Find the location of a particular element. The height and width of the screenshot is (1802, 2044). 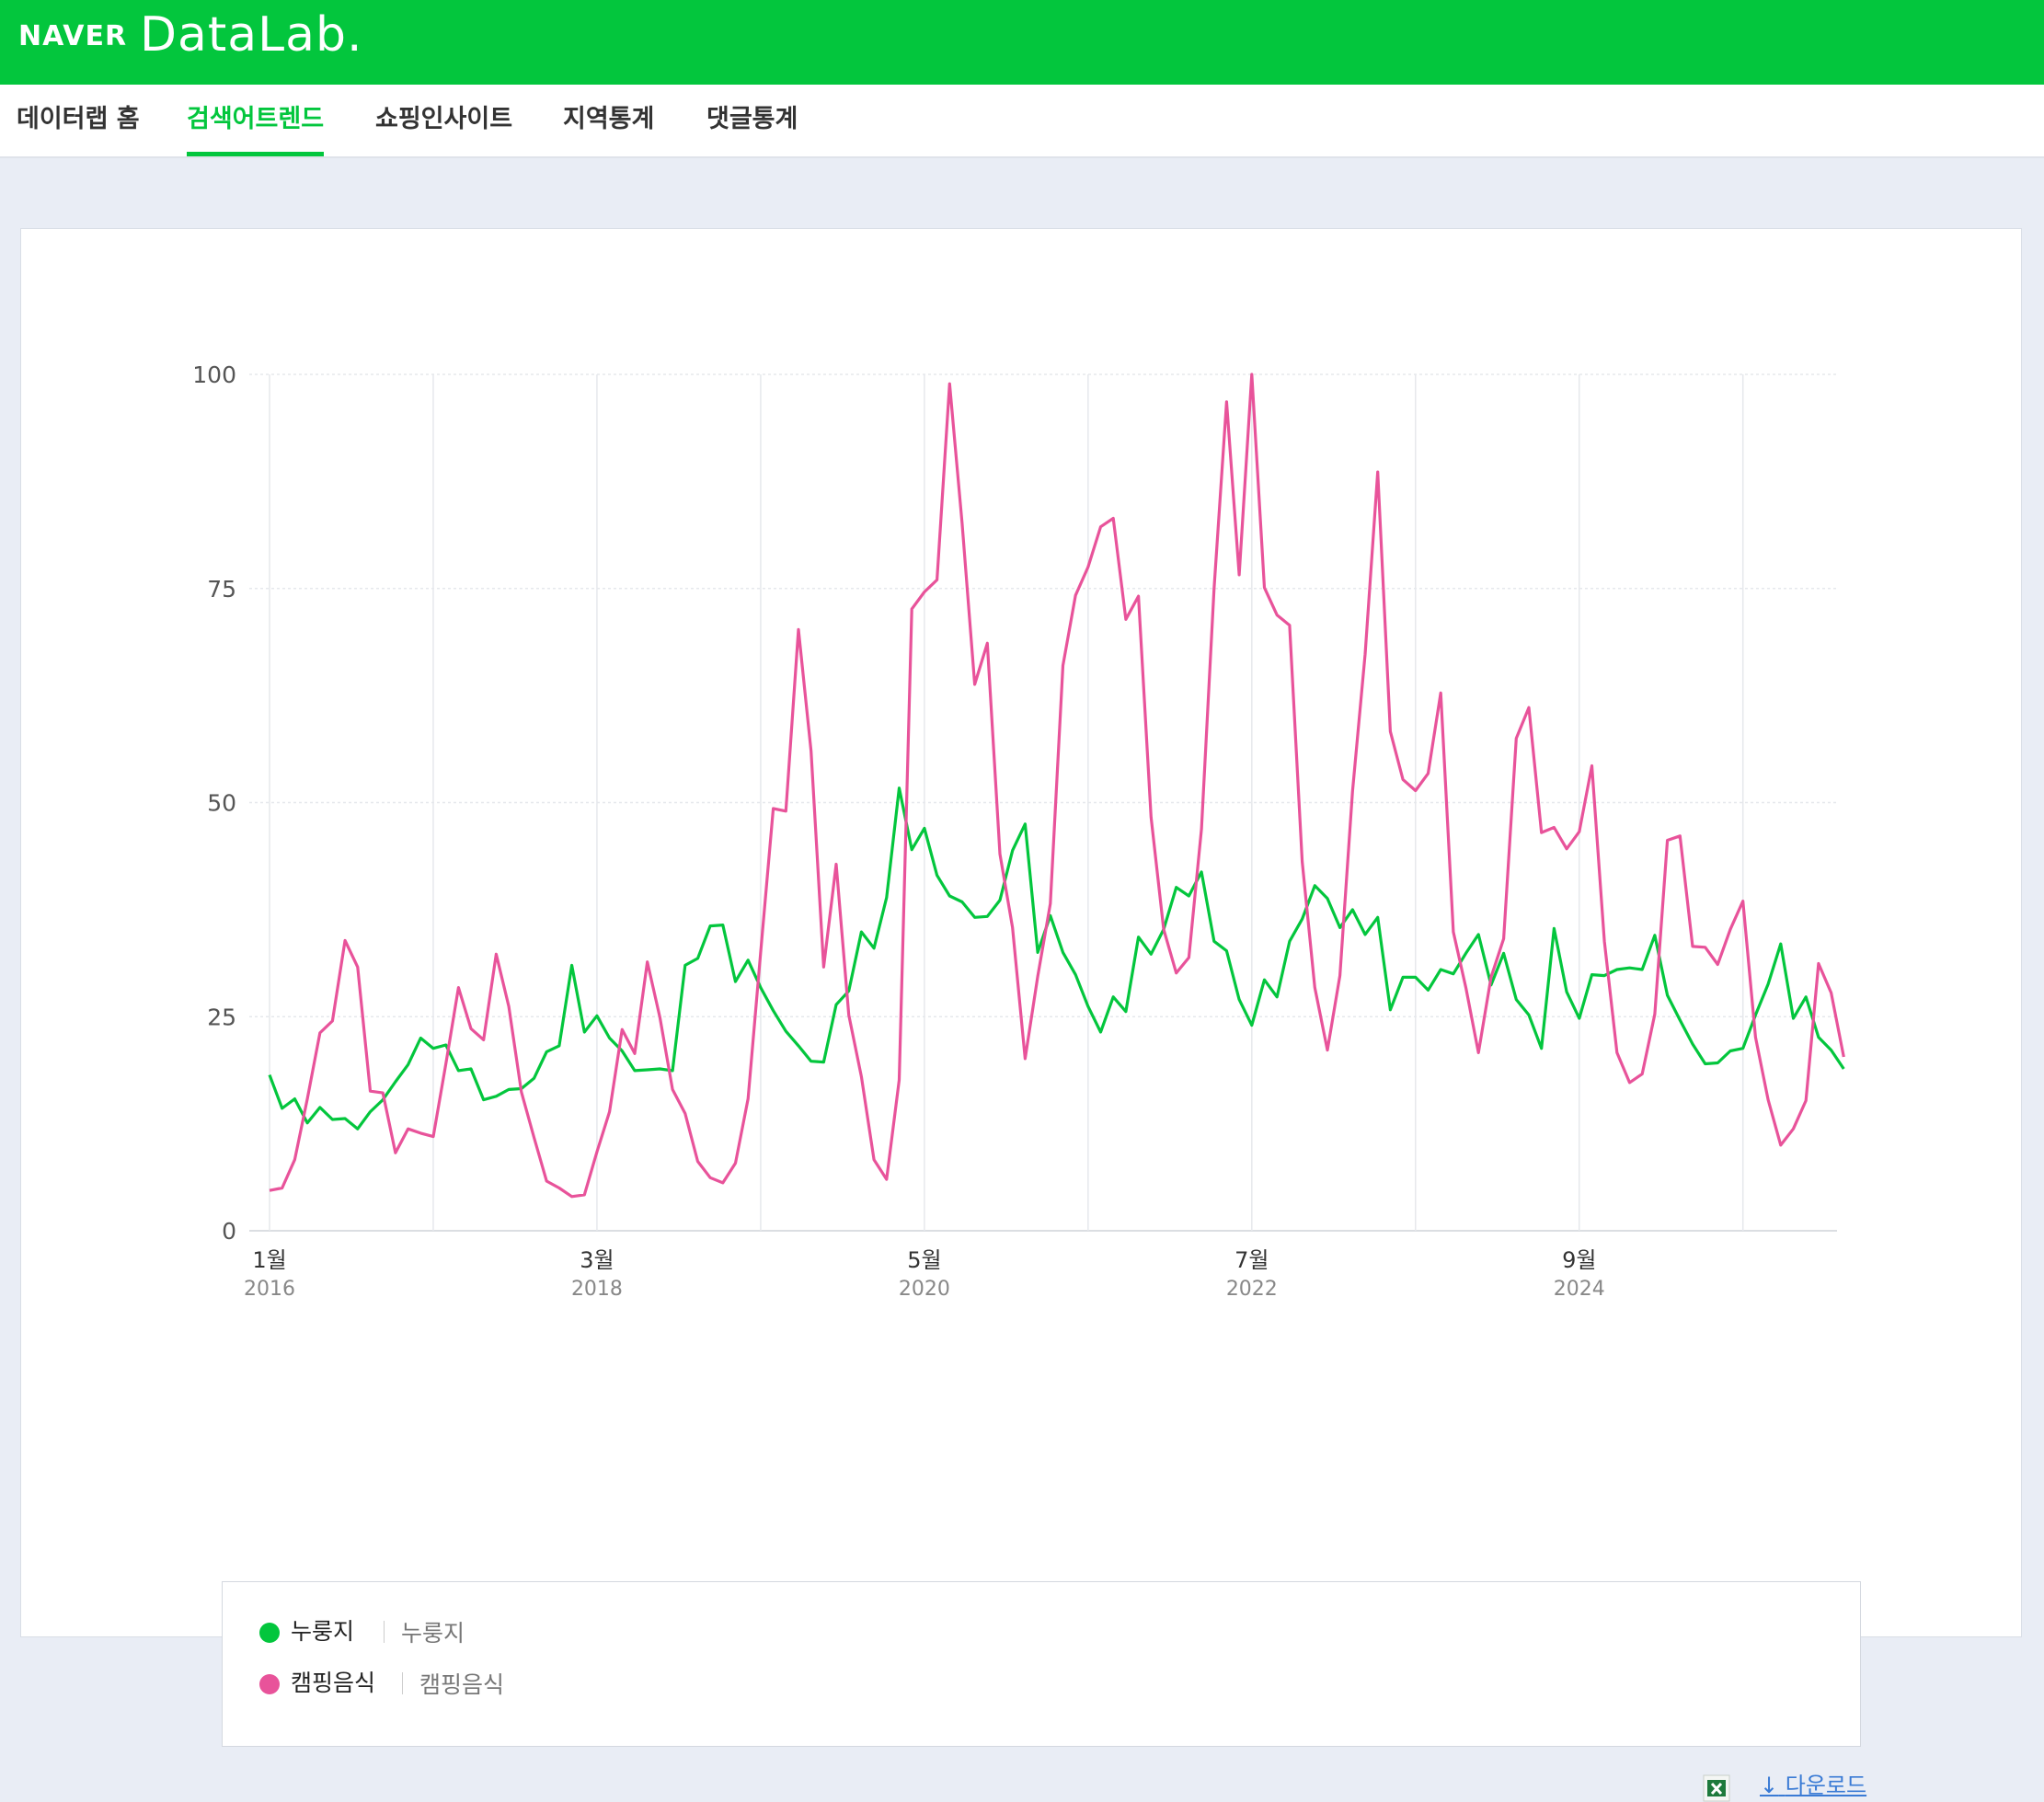

nav-item-datalab-home: 데이터랩 홈 is located at coordinates (78, 120).